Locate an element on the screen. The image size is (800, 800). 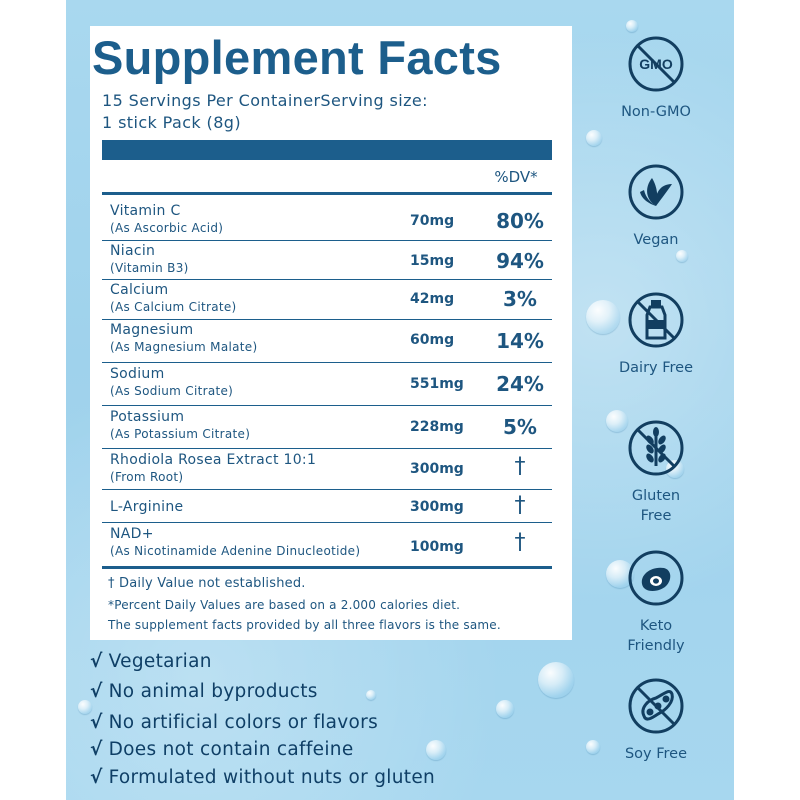
badge-label-line: Keto is located at coordinates (656, 626).